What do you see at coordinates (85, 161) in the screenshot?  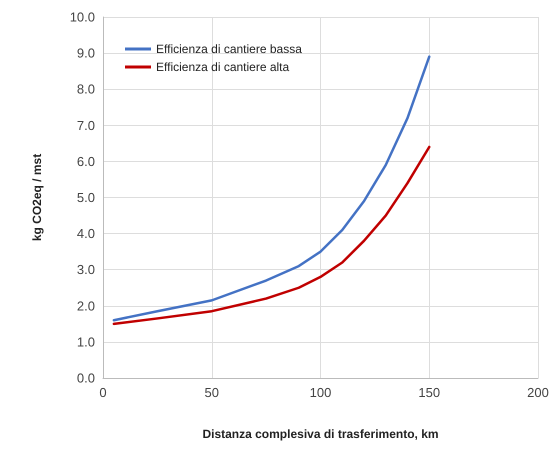 I see `y-tick-label: 6.0` at bounding box center [85, 161].